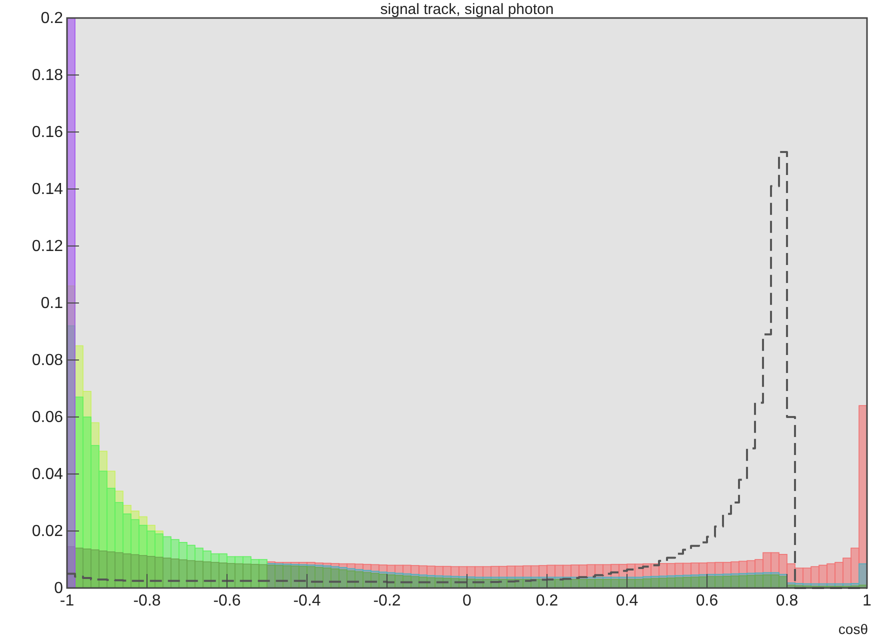 This screenshot has height=641, width=875. What do you see at coordinates (547, 601) in the screenshot?
I see `x-tick-label: 0.2` at bounding box center [547, 601].